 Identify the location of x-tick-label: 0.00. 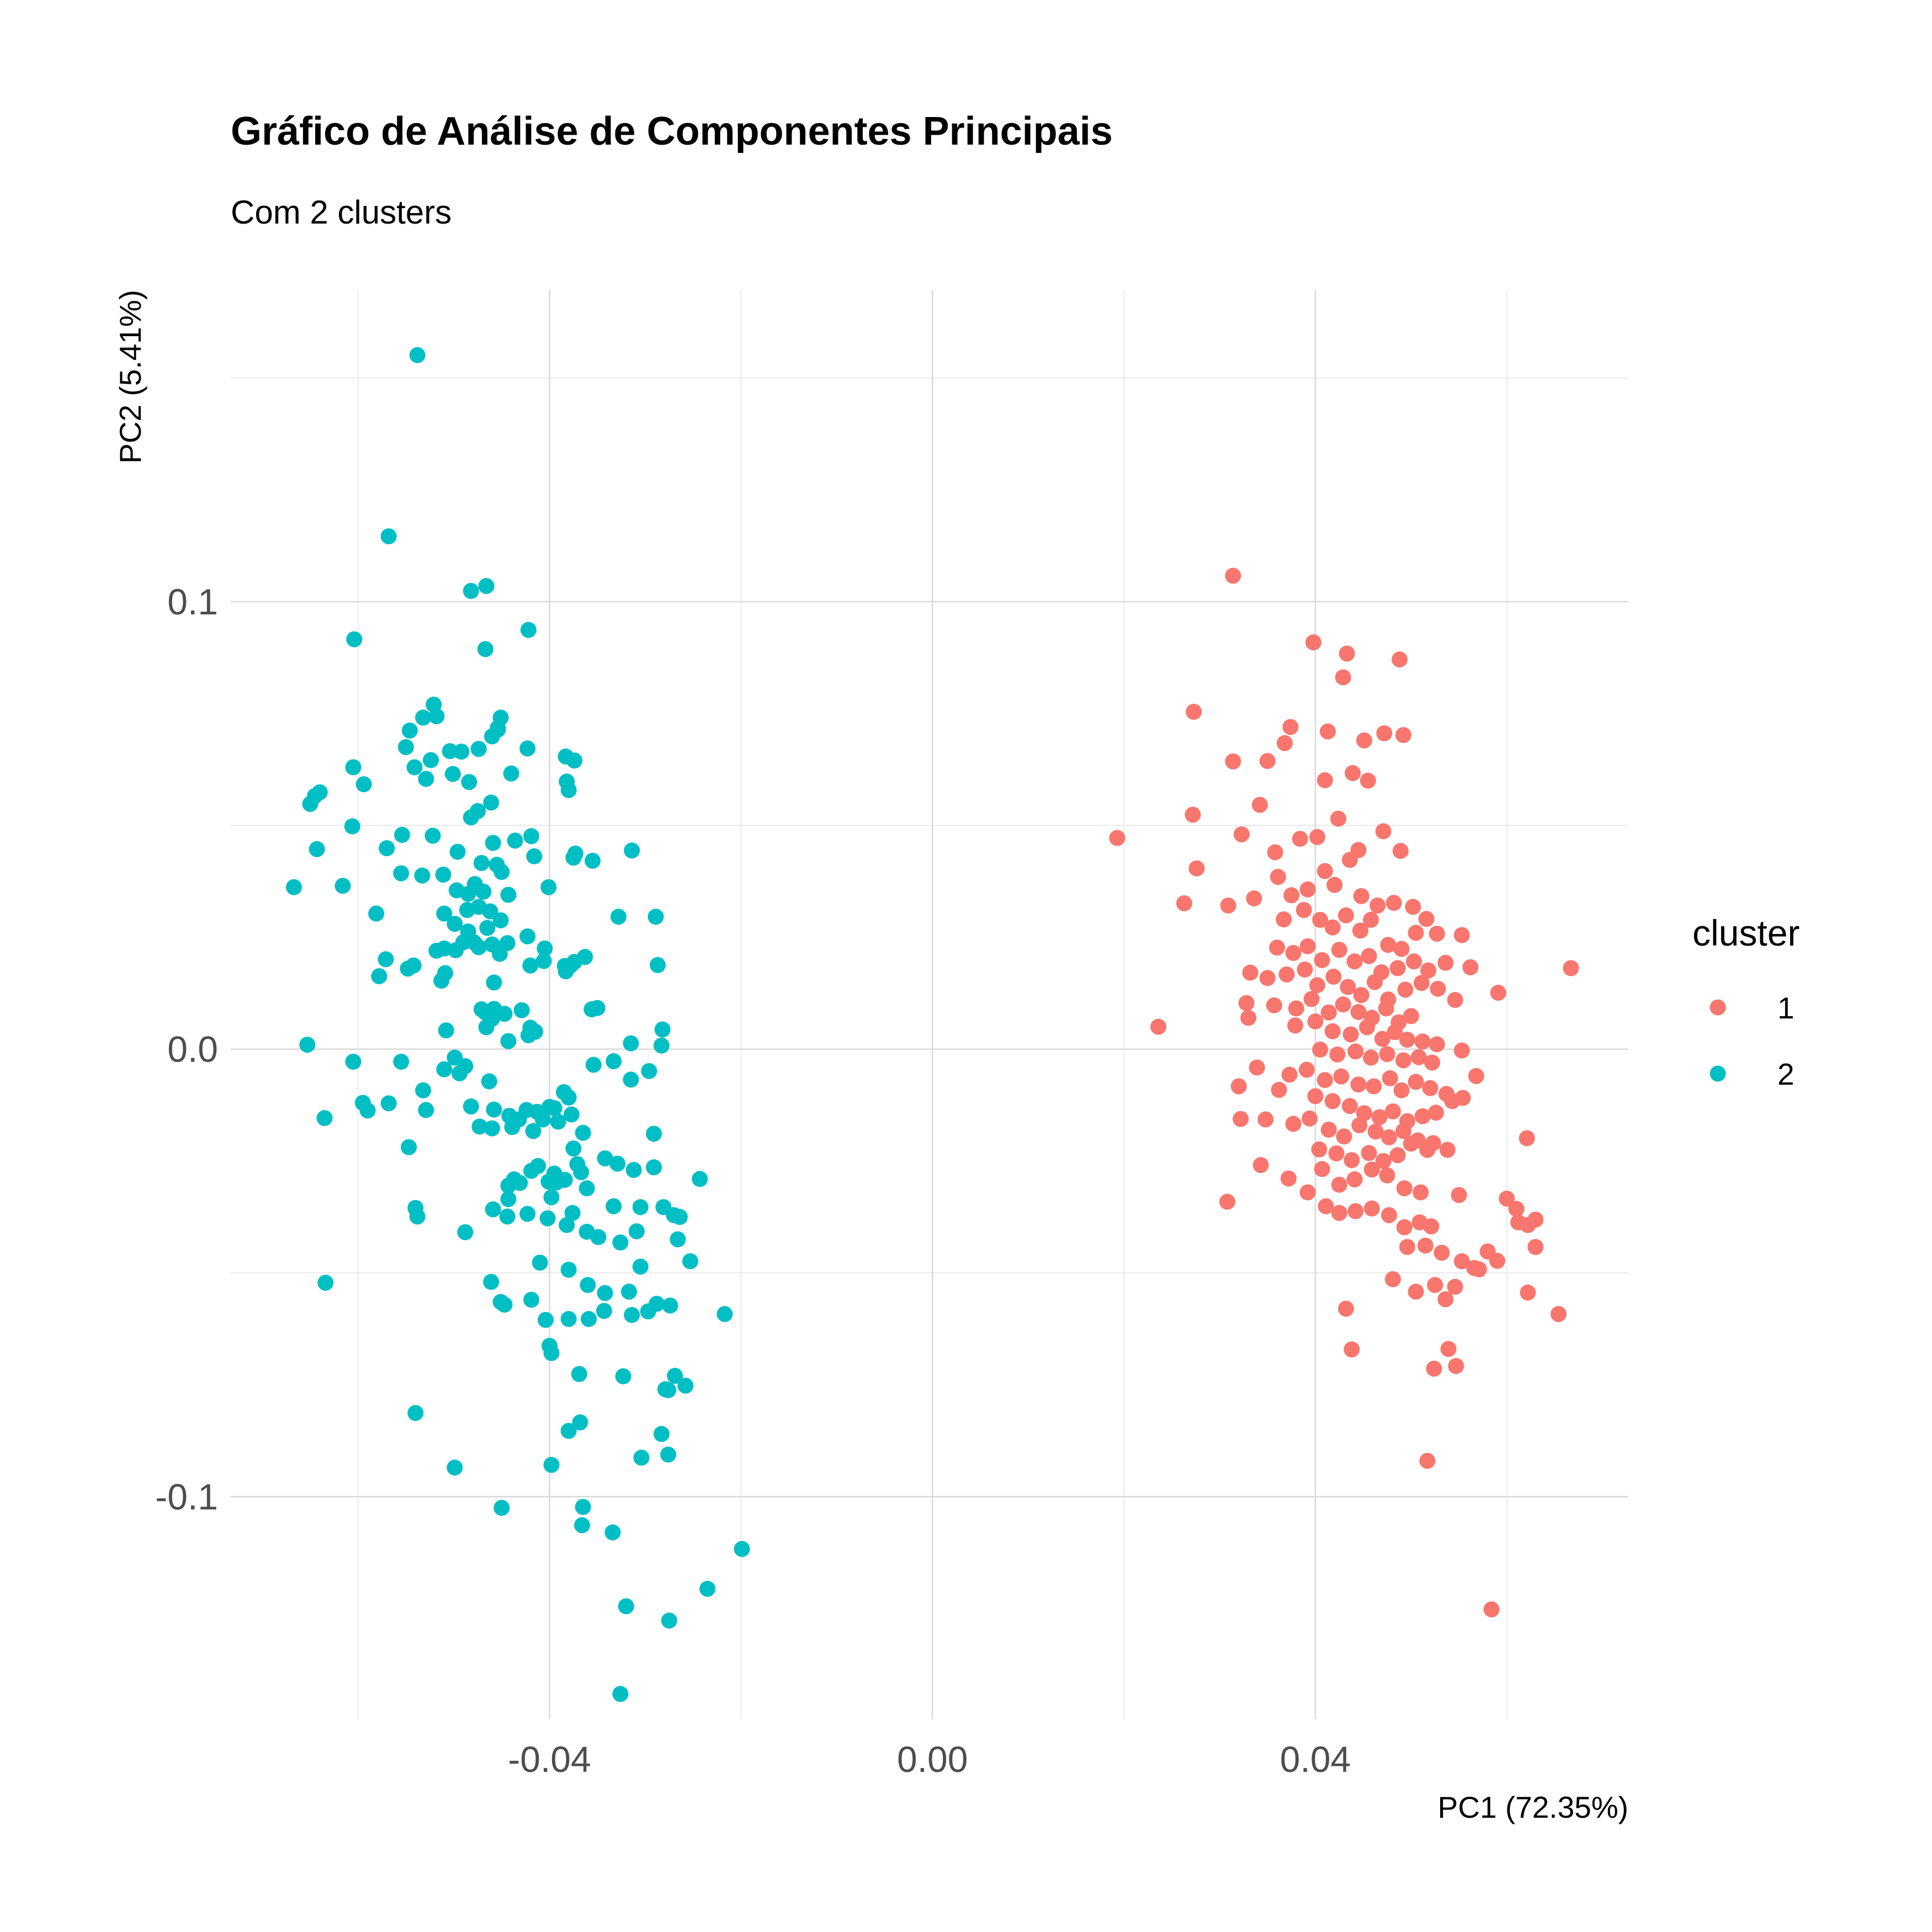
(932, 1760).